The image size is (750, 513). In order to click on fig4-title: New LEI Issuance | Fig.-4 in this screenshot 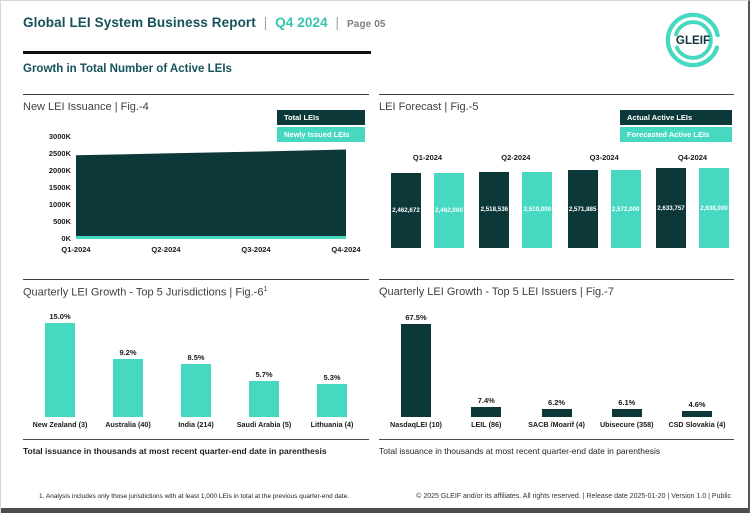, I will do `click(86, 107)`.